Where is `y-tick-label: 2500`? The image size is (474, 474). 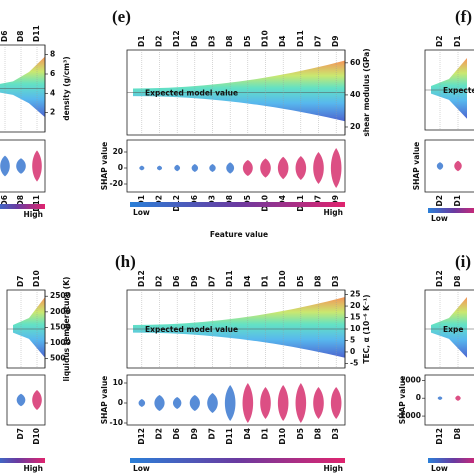
y-tick-label: 2500 is located at coordinates (60, 295).